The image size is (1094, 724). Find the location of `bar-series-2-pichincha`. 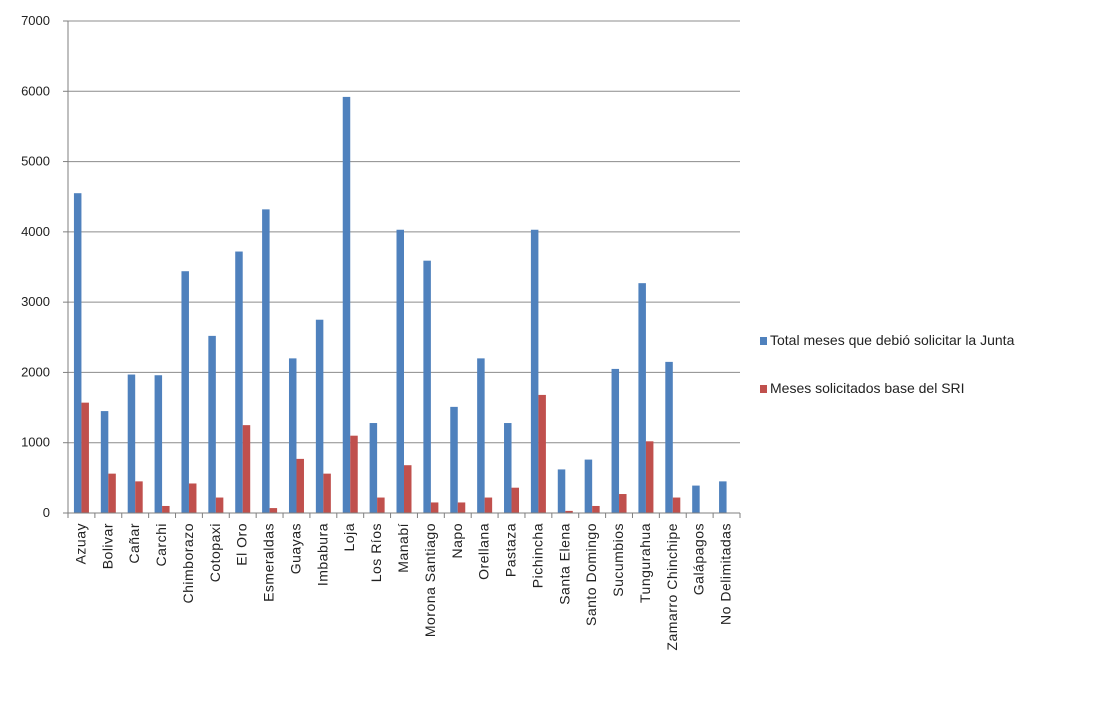

bar-series-2-pichincha is located at coordinates (542, 453).